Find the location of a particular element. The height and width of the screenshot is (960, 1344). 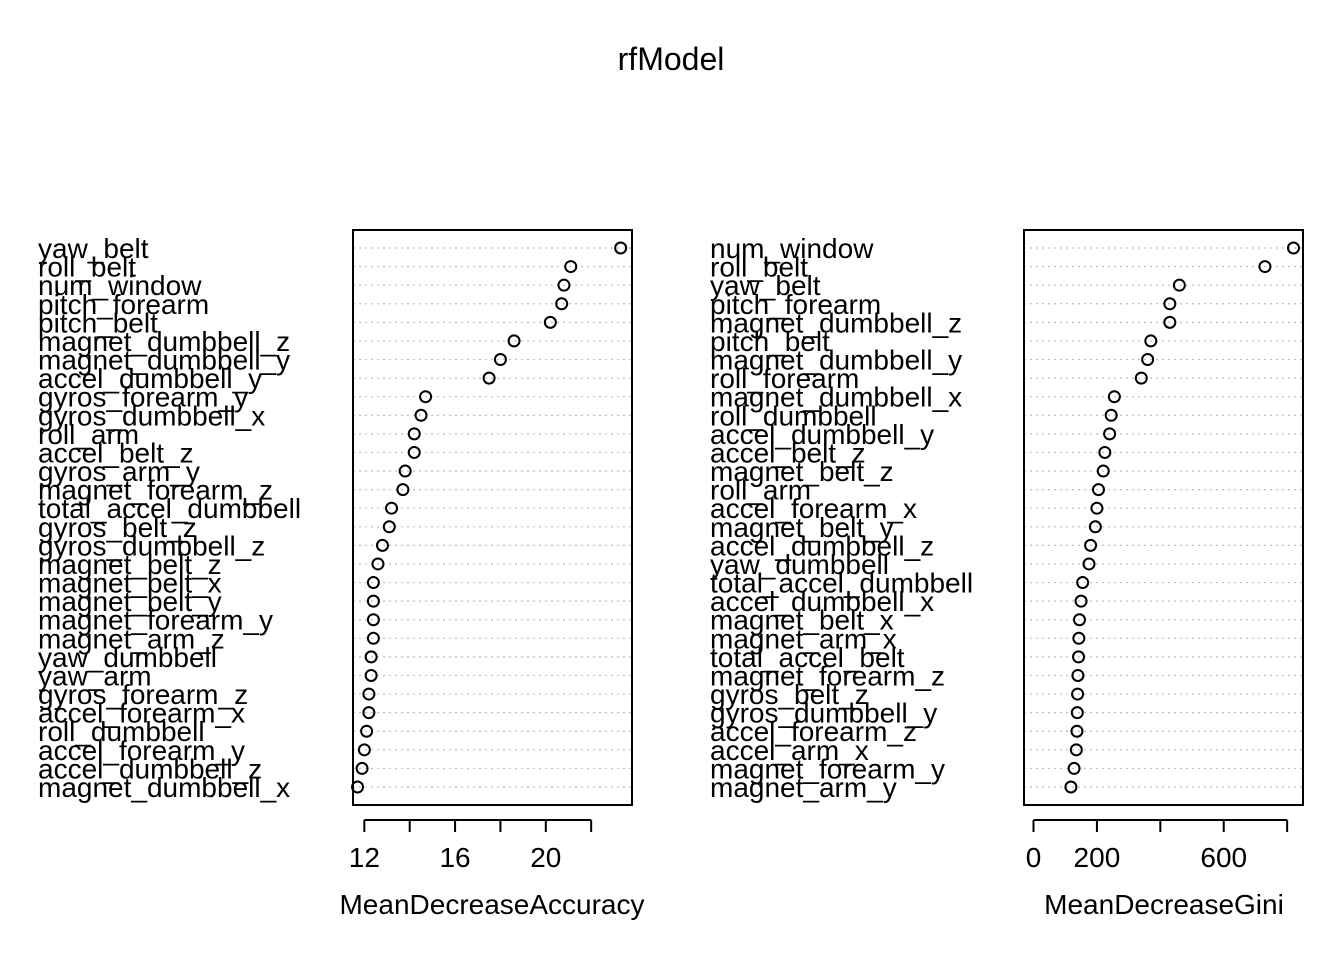

x-tick-label: 12 is located at coordinates (364, 857).